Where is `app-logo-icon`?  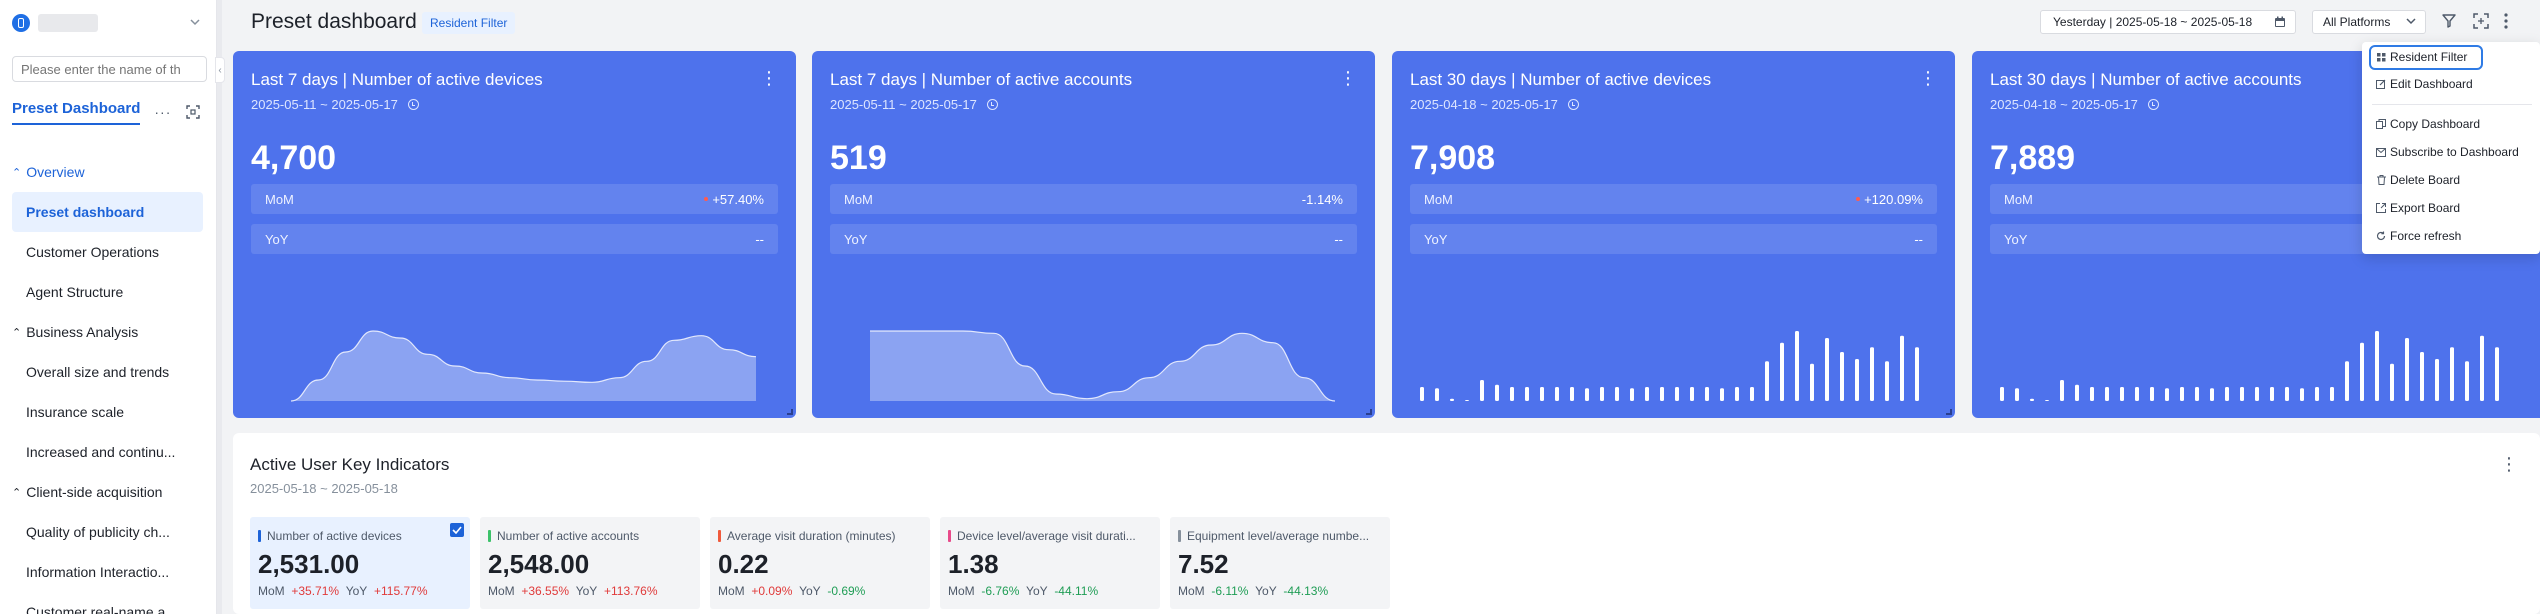 app-logo-icon is located at coordinates (21, 23).